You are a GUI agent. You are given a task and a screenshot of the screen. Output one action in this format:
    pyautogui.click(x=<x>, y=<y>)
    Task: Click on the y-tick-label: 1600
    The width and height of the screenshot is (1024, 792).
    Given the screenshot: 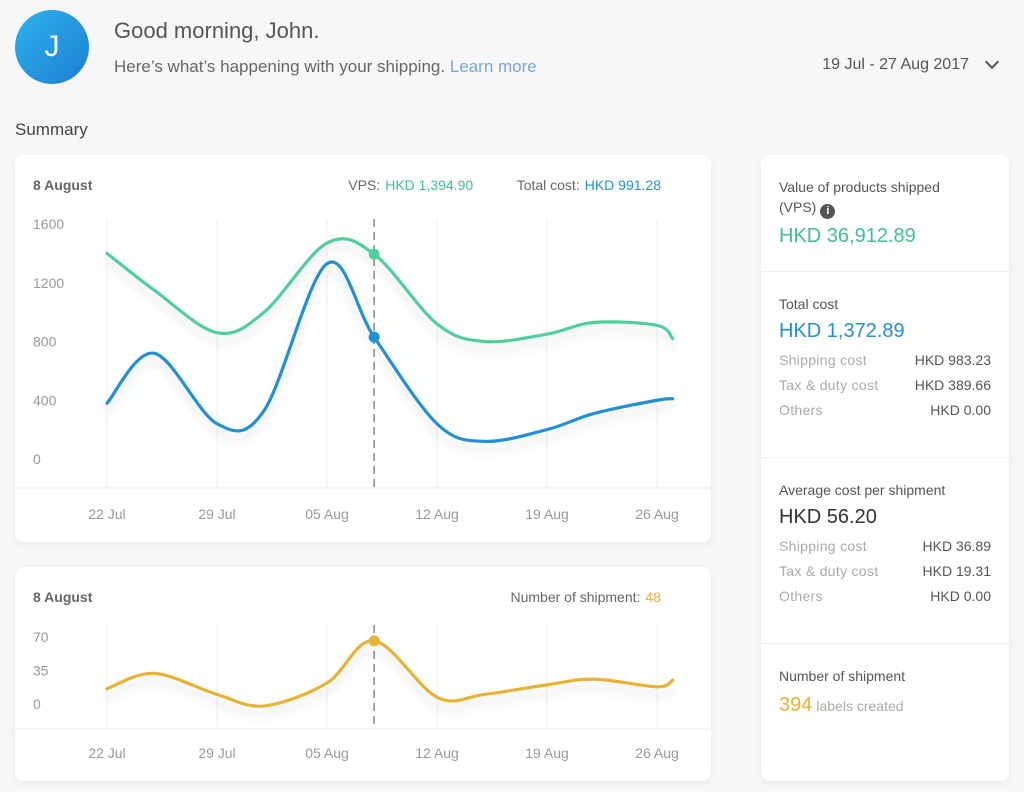 What is the action you would take?
    pyautogui.click(x=48, y=224)
    